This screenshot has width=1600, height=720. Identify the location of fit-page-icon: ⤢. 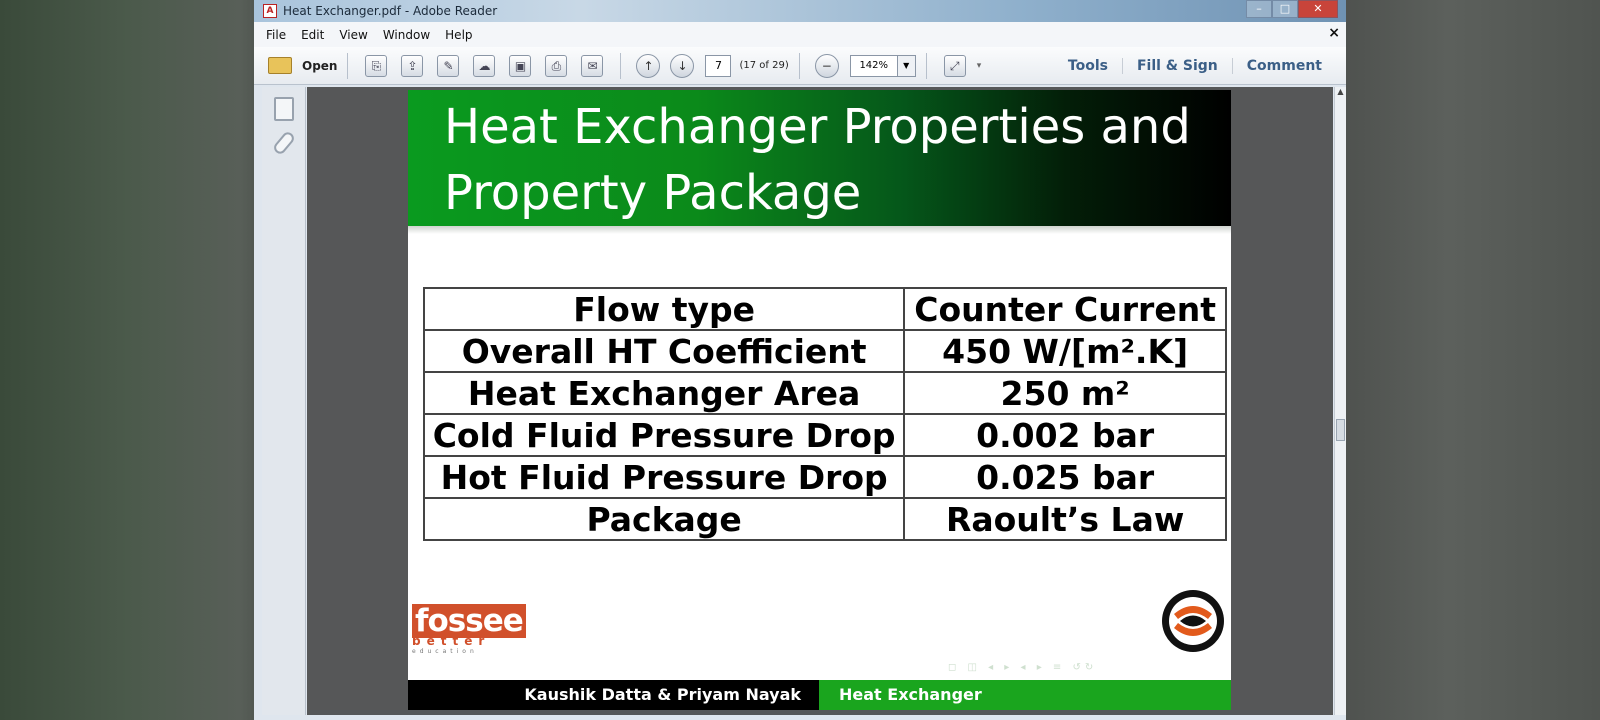
(954, 65).